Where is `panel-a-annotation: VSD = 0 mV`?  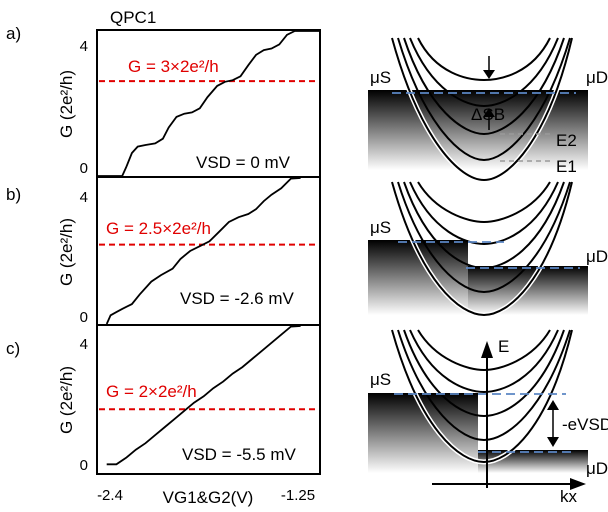
panel-a-annotation: VSD = 0 mV is located at coordinates (243, 162).